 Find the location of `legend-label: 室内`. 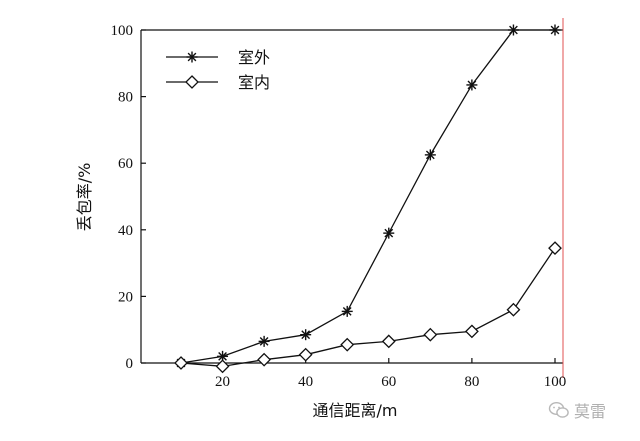

legend-label: 室内 is located at coordinates (254, 82).